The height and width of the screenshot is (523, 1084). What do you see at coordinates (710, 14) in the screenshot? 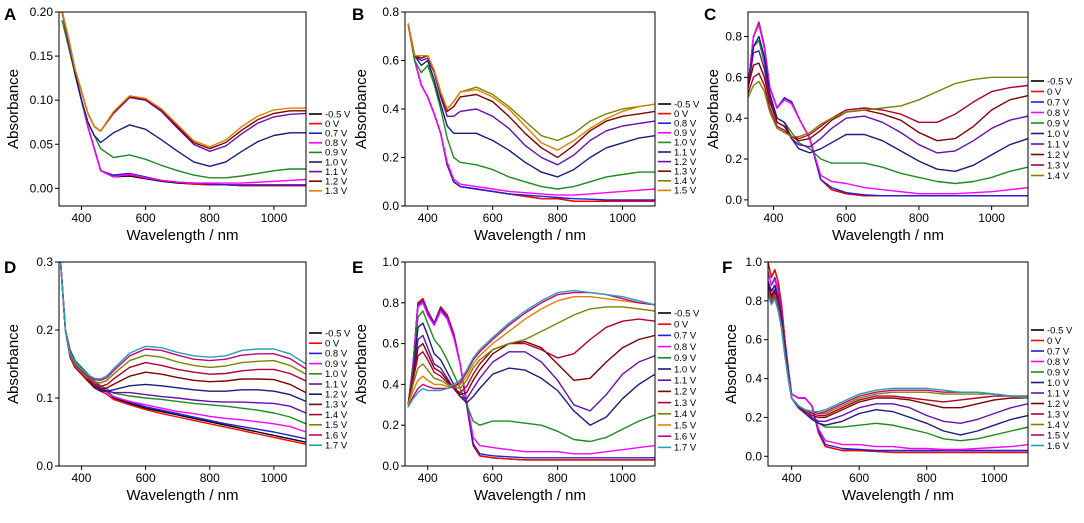
I see `panel-letter: C` at bounding box center [710, 14].